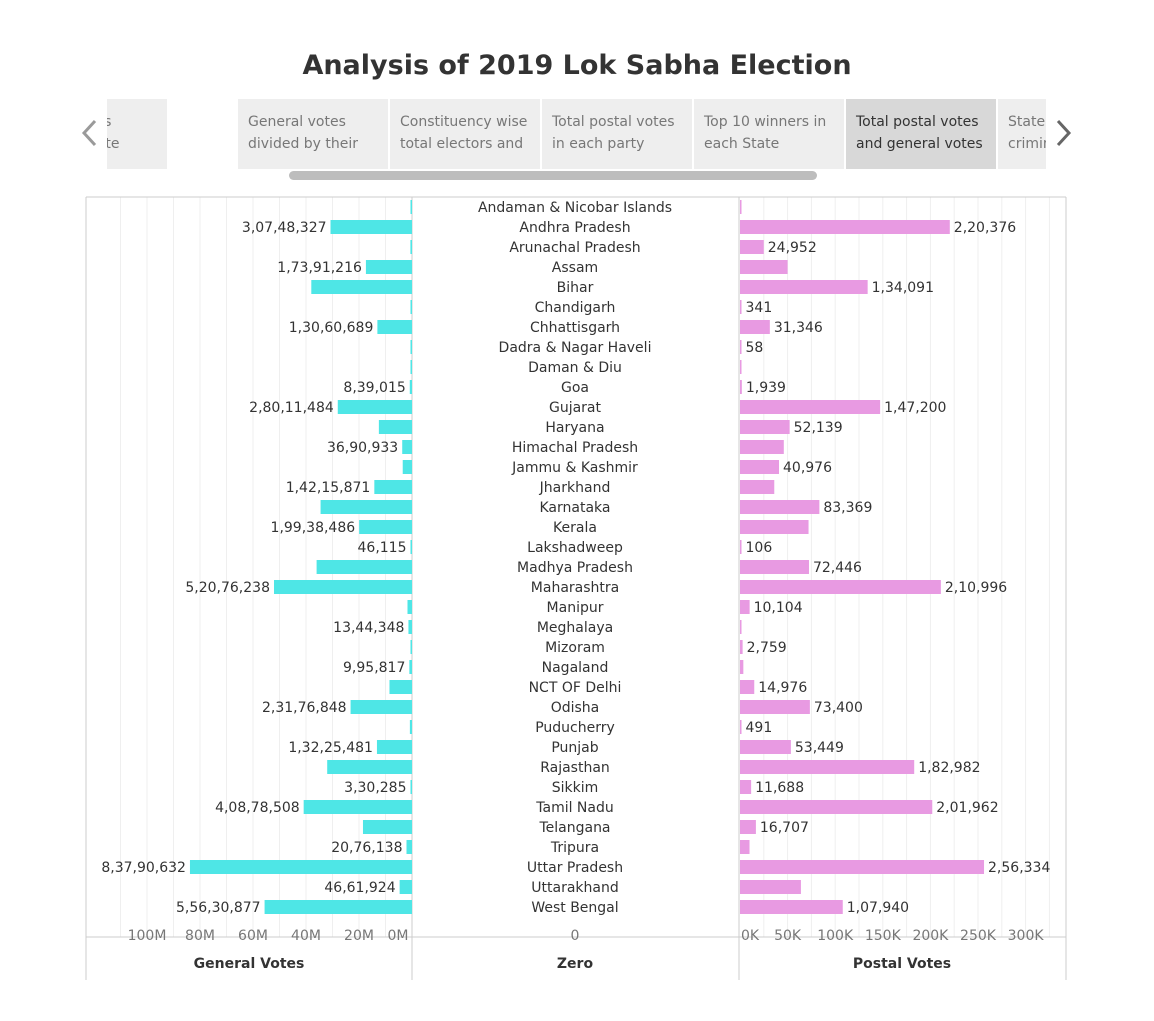 The width and height of the screenshot is (1154, 1021). I want to click on general-axis-tick: 40M, so click(306, 936).